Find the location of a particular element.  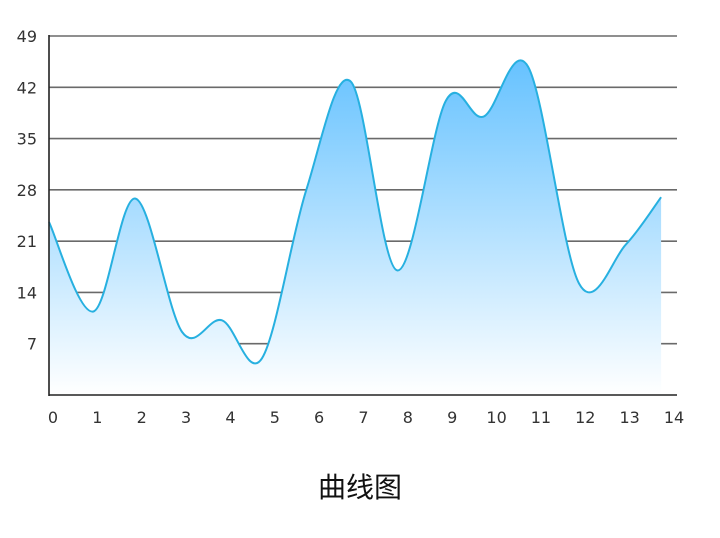

x-tick-label: 3 is located at coordinates (186, 417).